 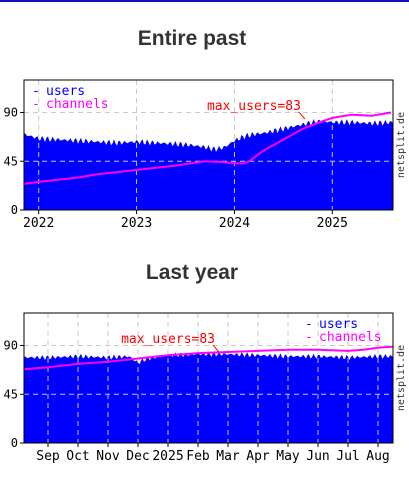 What do you see at coordinates (77, 456) in the screenshot?
I see `x-tick-label-Oct: Oct` at bounding box center [77, 456].